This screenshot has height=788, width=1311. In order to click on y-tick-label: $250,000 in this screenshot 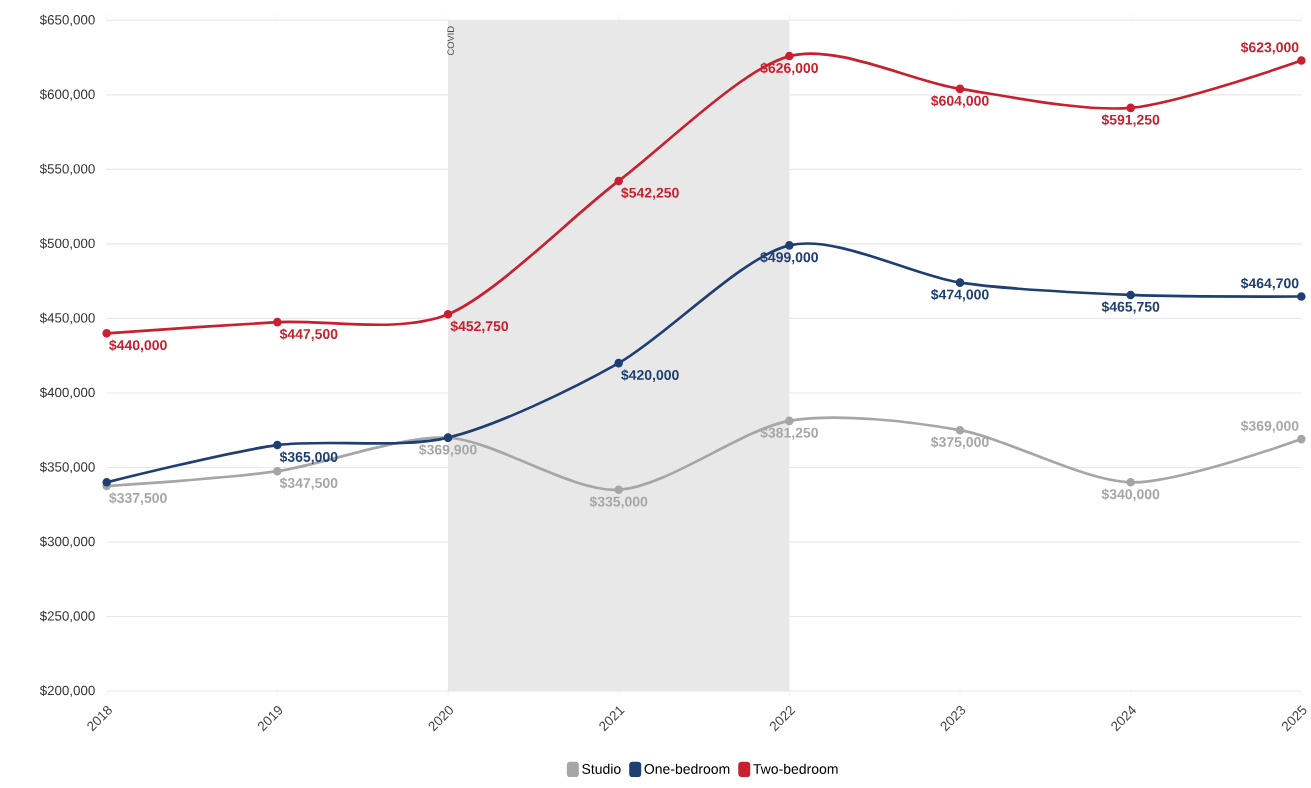, I will do `click(67, 616)`.